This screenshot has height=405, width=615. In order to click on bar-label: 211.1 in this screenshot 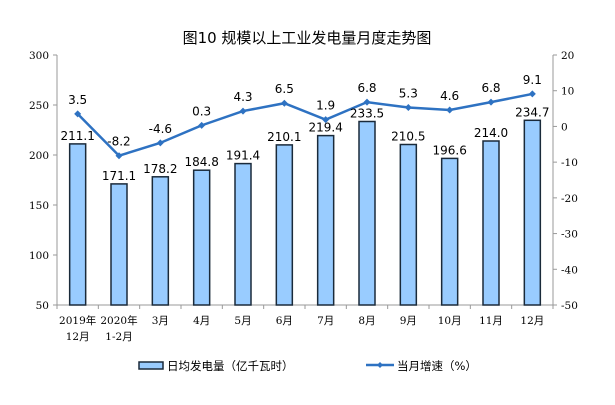, I will do `click(77, 136)`.